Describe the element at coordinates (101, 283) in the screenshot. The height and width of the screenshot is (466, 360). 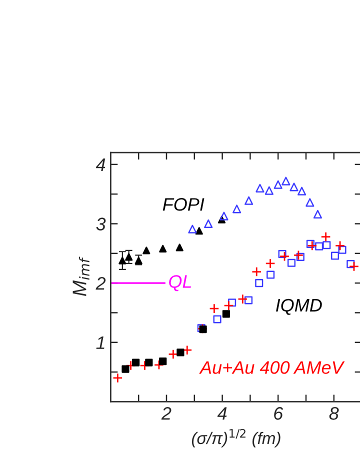
I see `y-tick-label: 2` at that location.